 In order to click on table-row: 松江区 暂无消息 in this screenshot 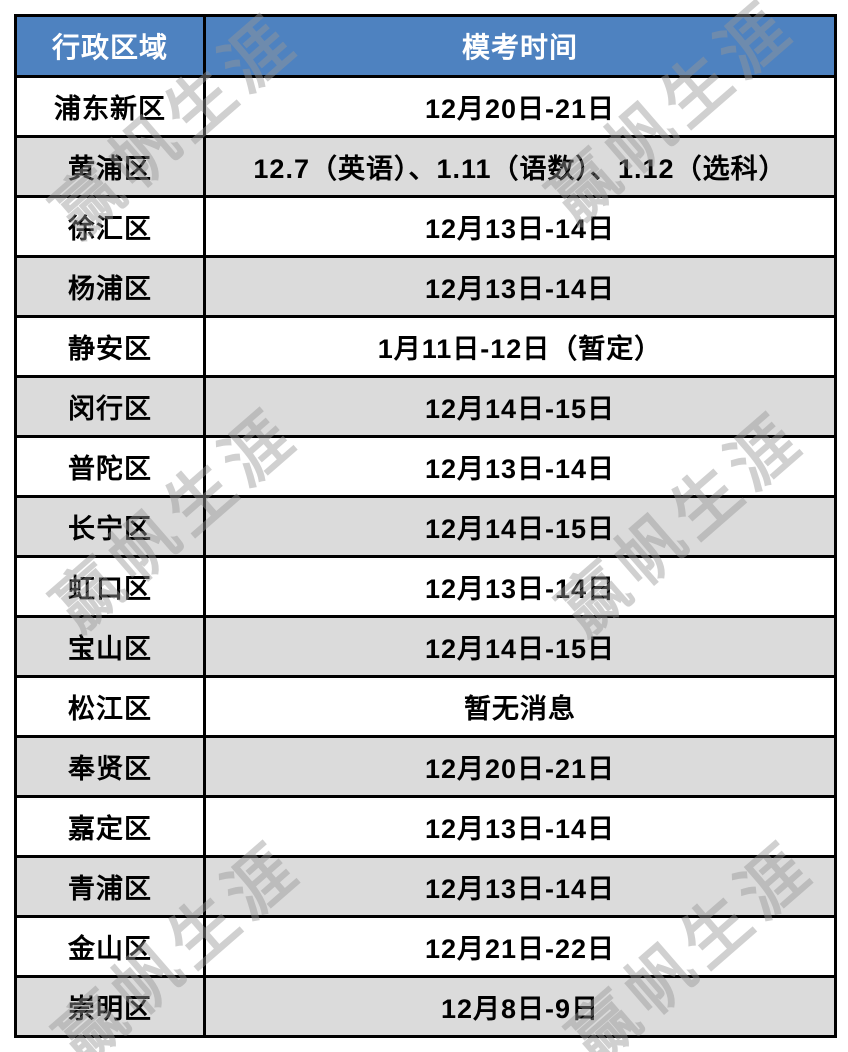, I will do `click(425, 706)`.